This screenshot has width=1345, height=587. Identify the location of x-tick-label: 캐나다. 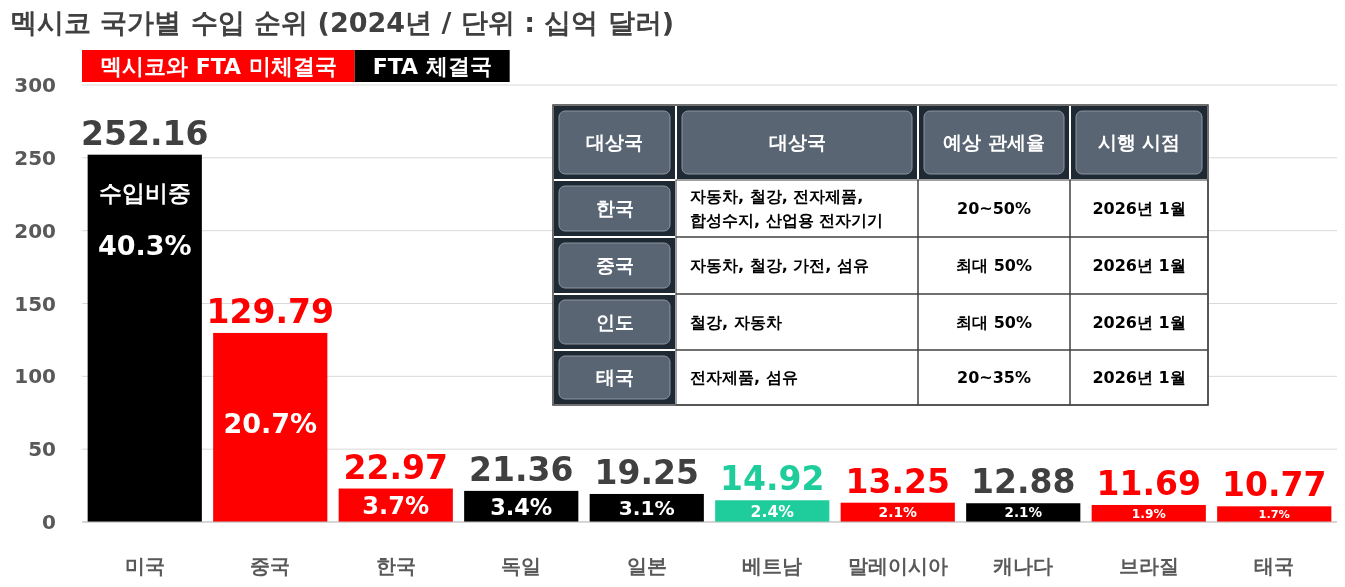
(1023, 566).